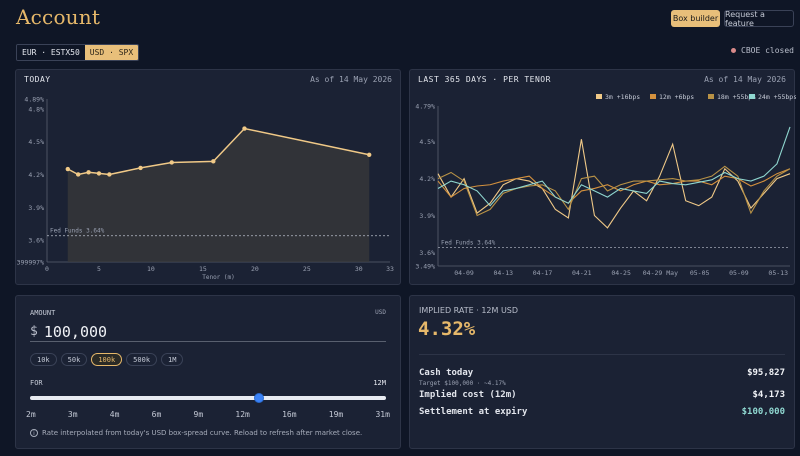 The height and width of the screenshot is (456, 800). I want to click on tenor-slider-track, so click(208, 398).